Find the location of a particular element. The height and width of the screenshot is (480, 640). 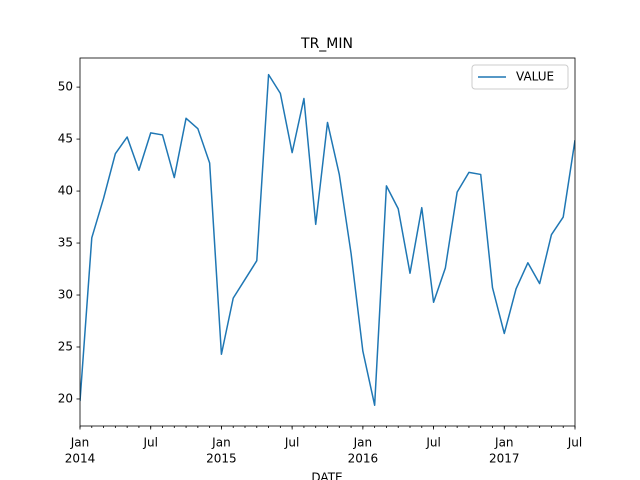

x-tick-year: 2015 is located at coordinates (221, 459).